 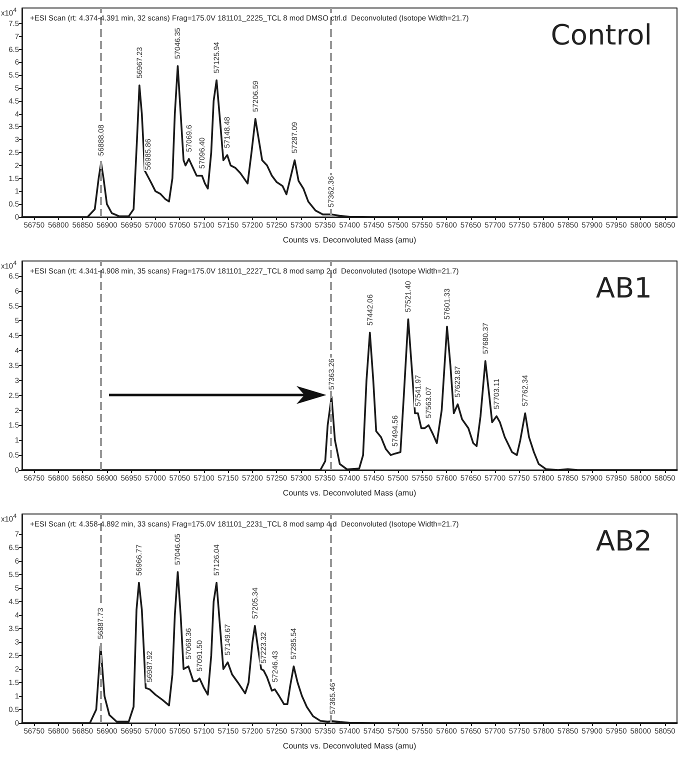 I want to click on chart-title: AB2, so click(x=624, y=541).